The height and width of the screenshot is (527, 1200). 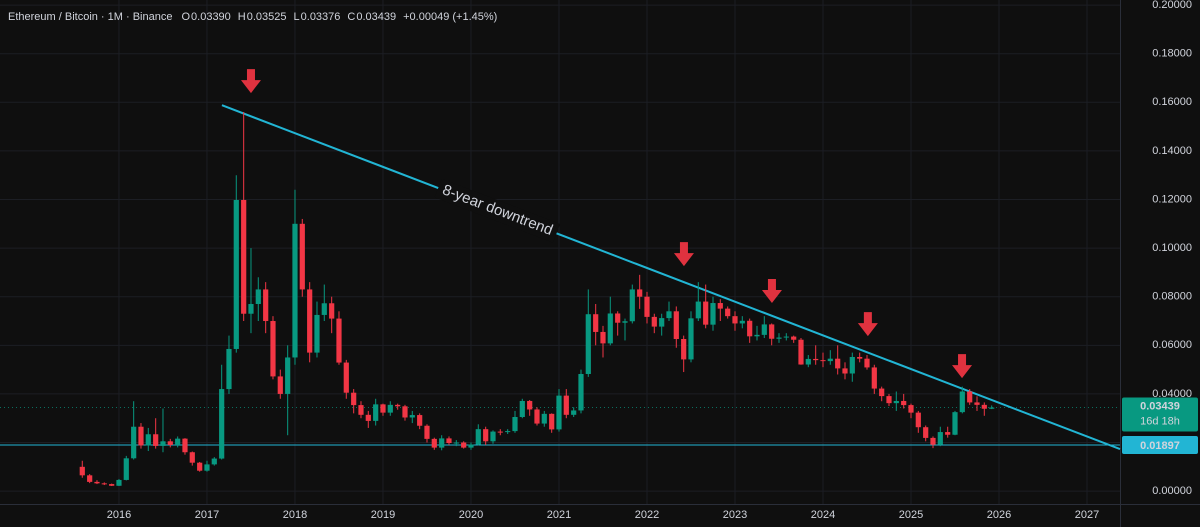 I want to click on y-tick-label: 0.20000, so click(x=1172, y=5).